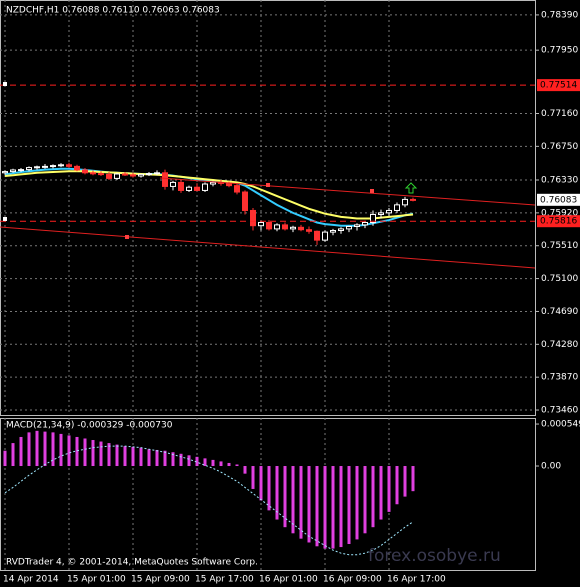  I want to click on x-tick-label: 15 Apr 17:00, so click(224, 580).